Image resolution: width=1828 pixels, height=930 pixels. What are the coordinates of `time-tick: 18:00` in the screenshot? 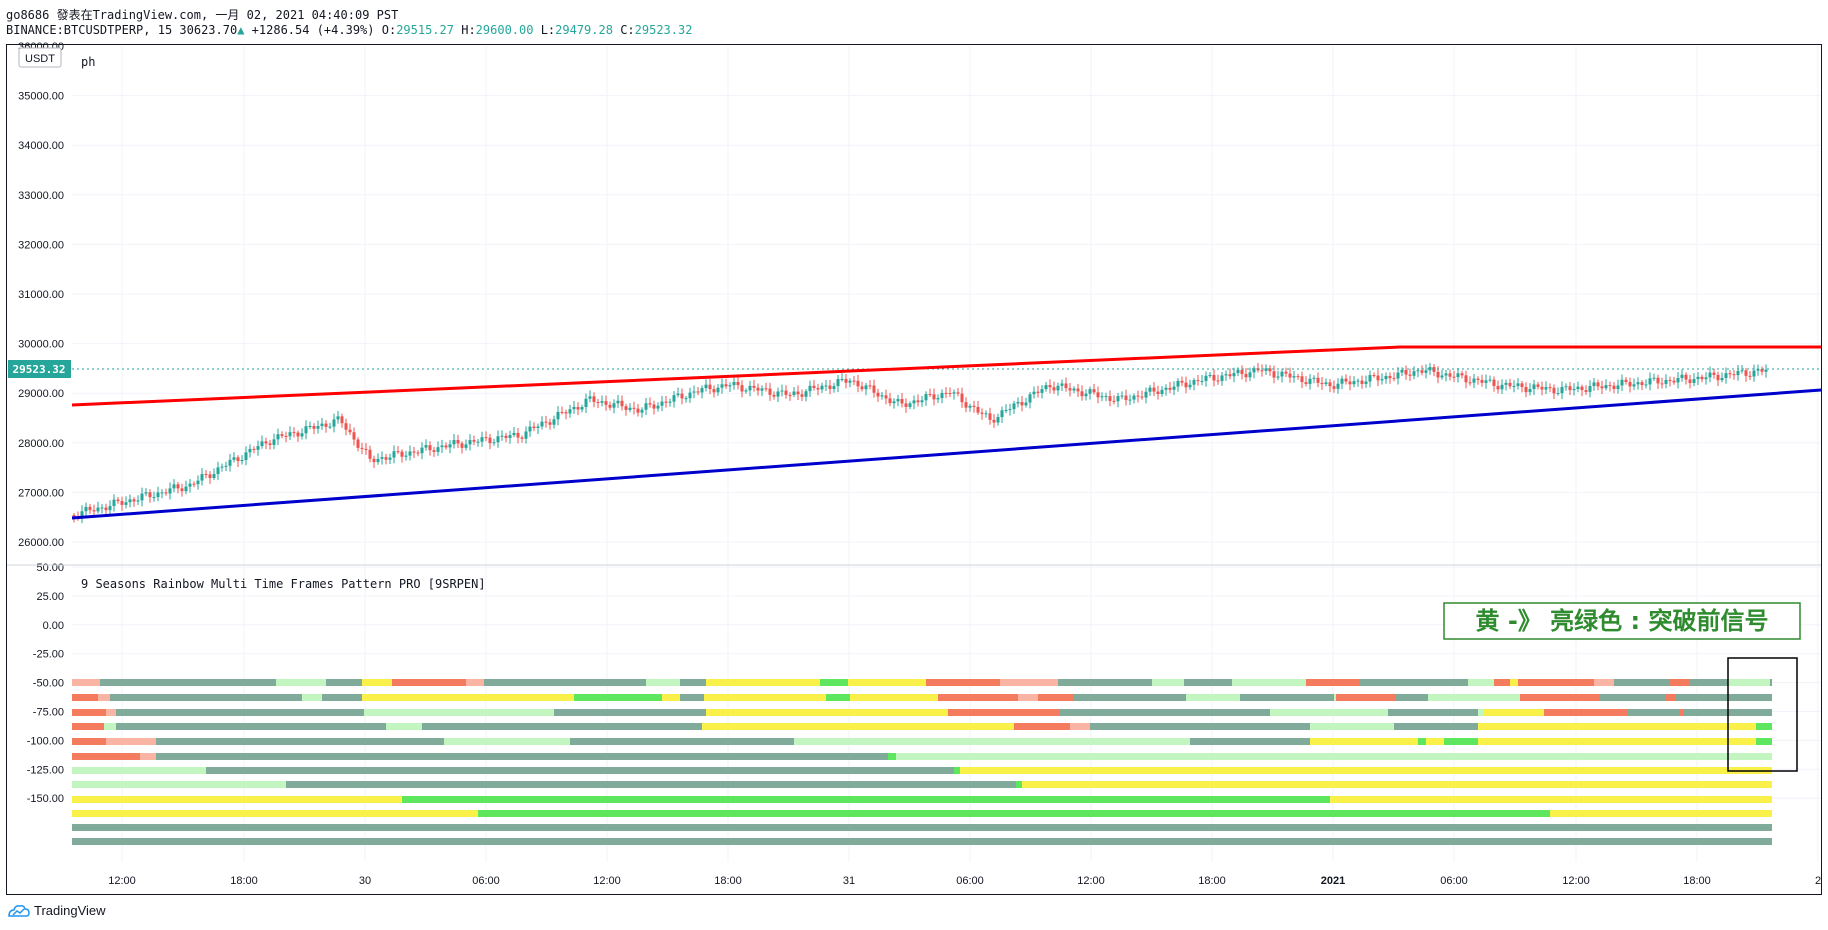 It's located at (728, 881).